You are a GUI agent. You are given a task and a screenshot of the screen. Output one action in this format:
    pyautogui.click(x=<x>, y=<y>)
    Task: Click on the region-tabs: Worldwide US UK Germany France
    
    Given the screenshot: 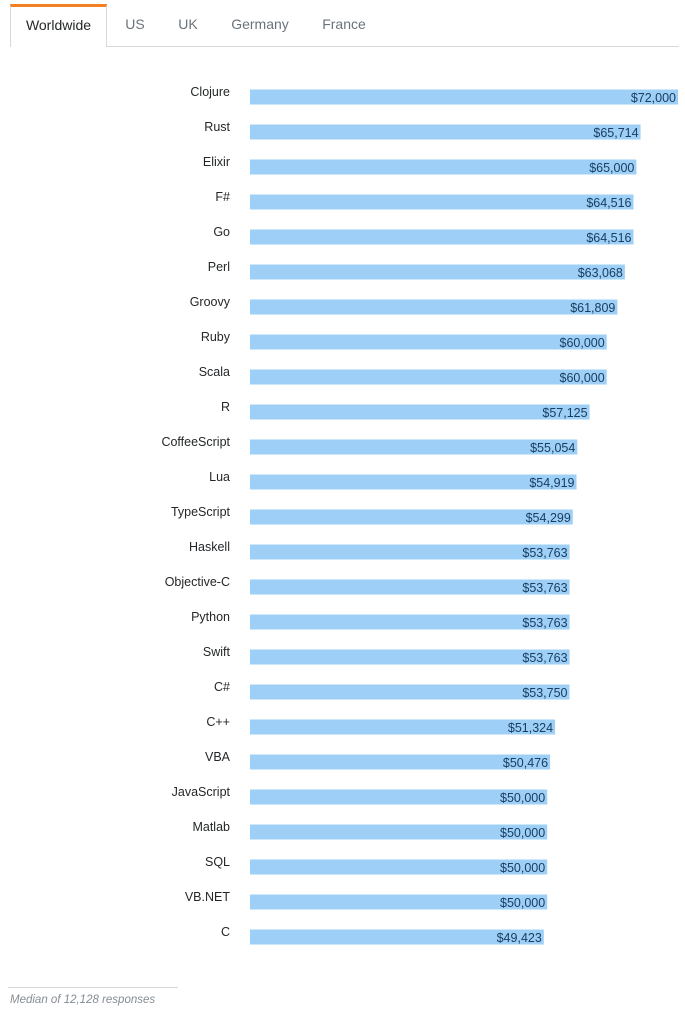 What is the action you would take?
    pyautogui.click(x=344, y=25)
    